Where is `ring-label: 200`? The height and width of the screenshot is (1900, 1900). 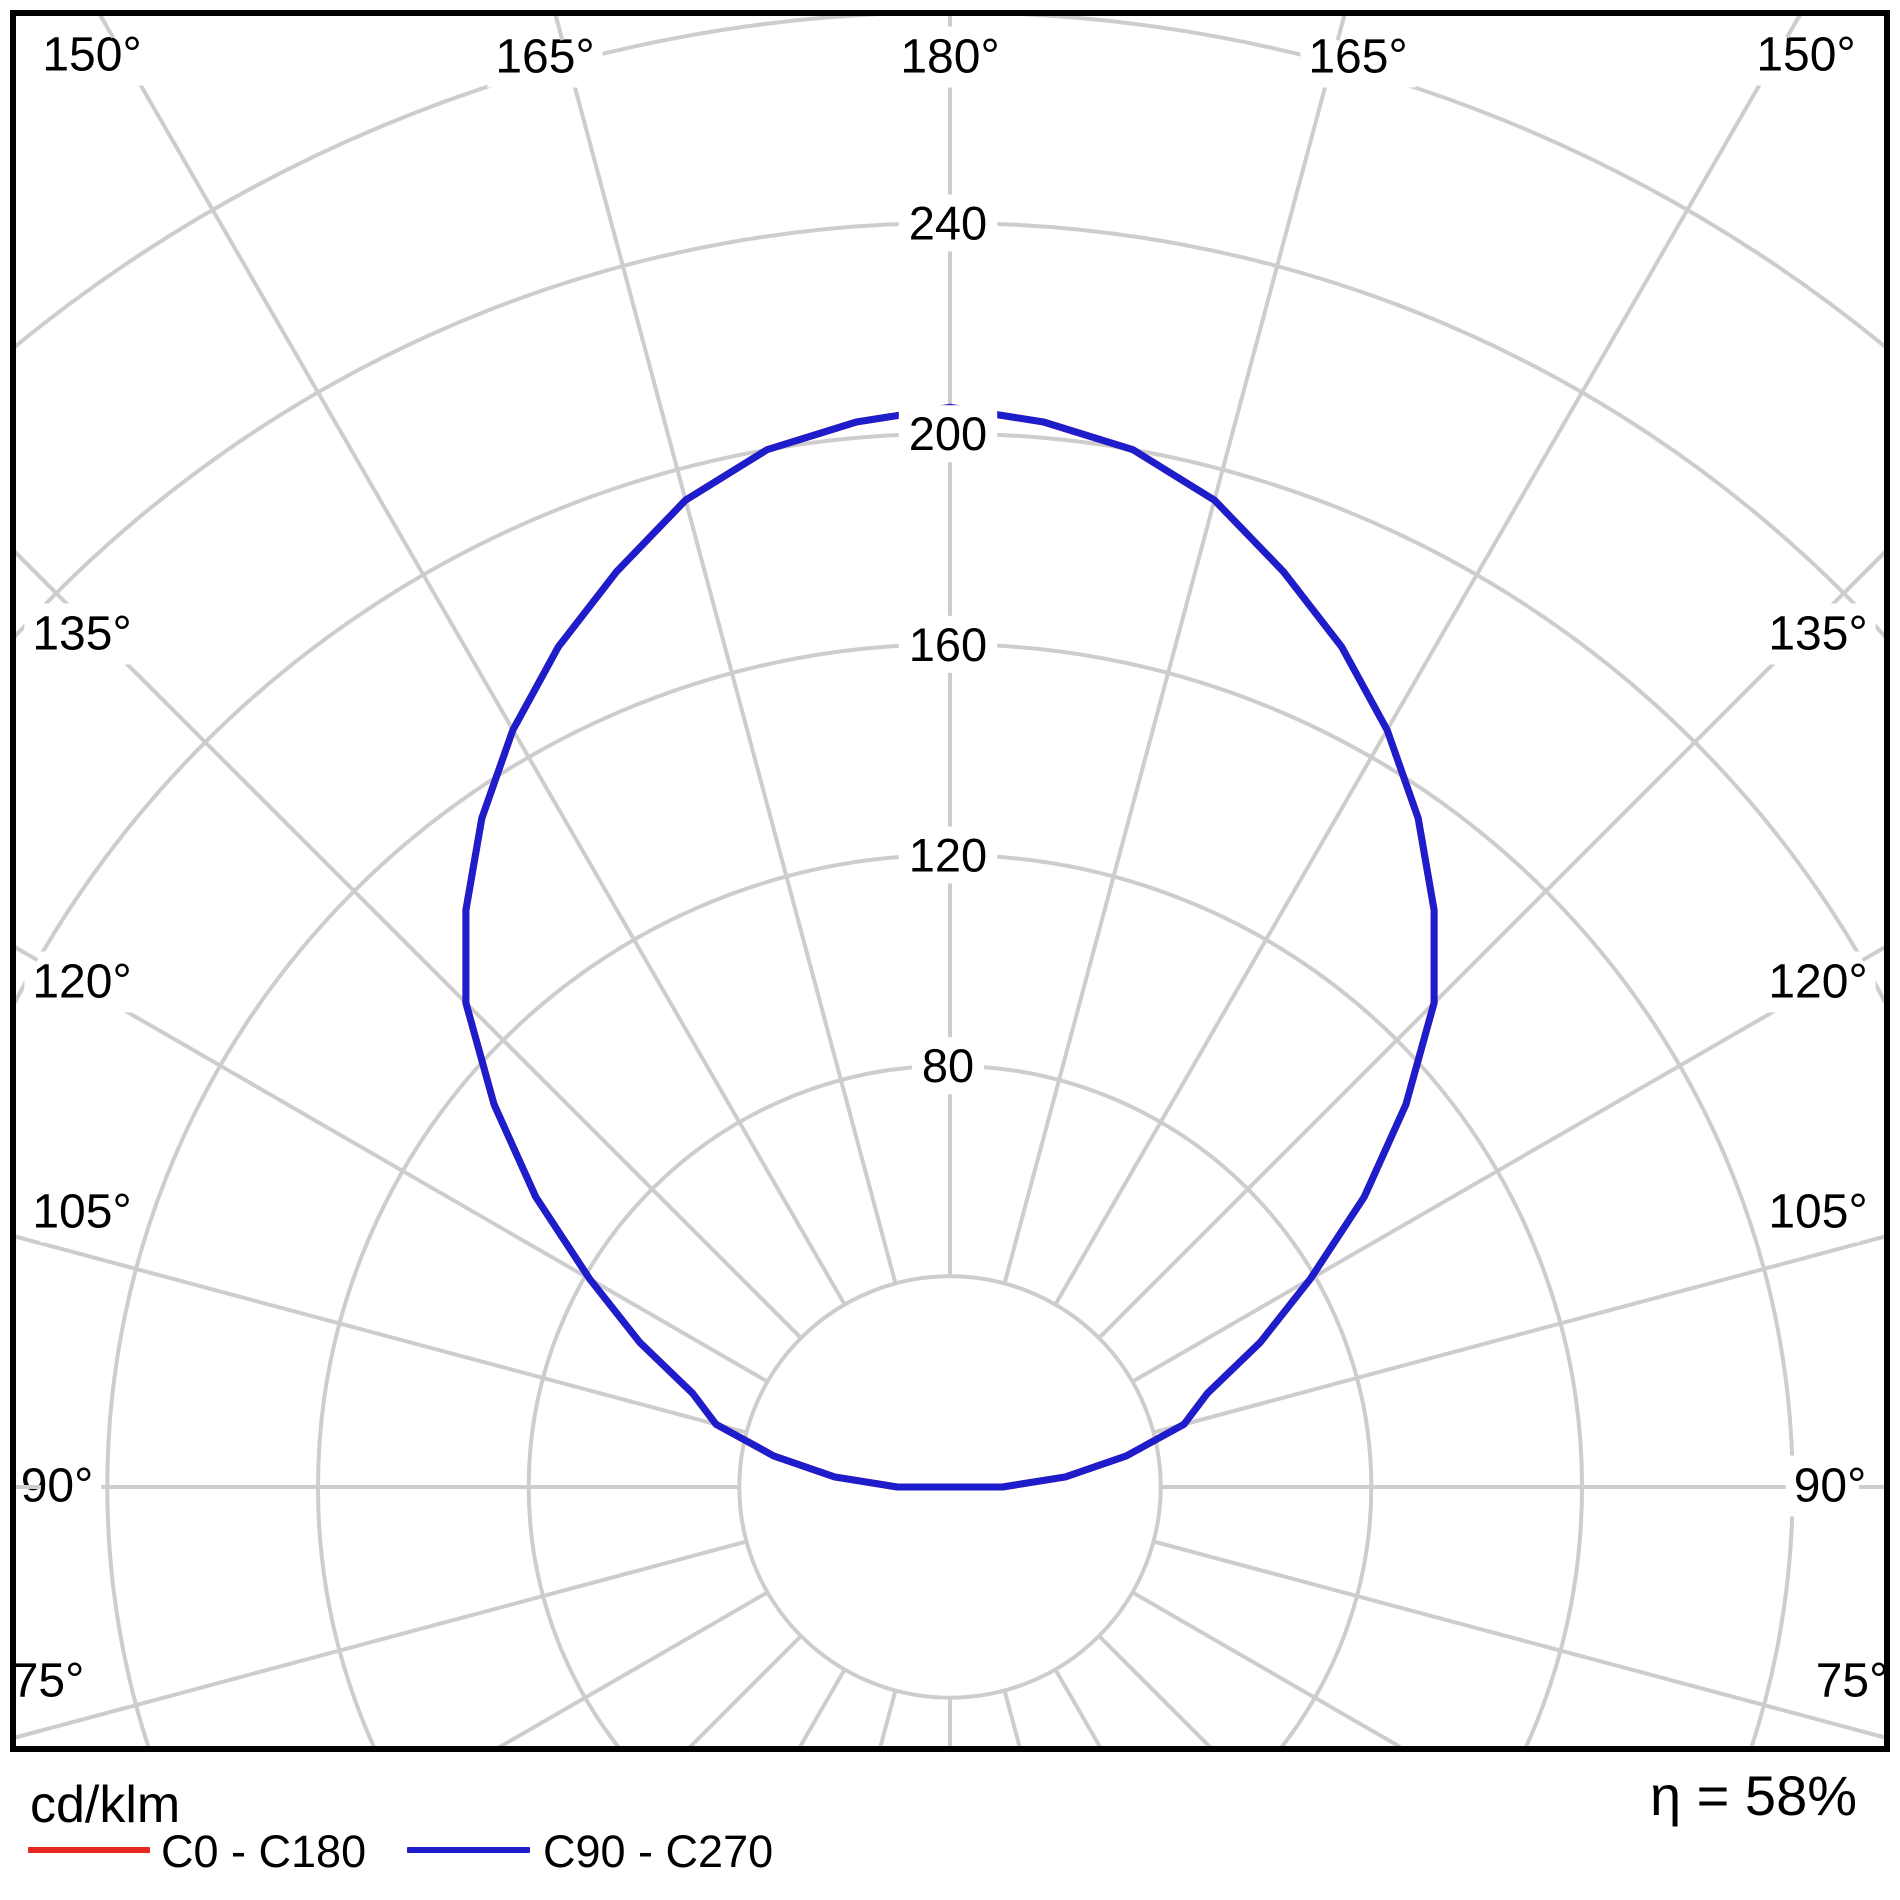 ring-label: 200 is located at coordinates (948, 433).